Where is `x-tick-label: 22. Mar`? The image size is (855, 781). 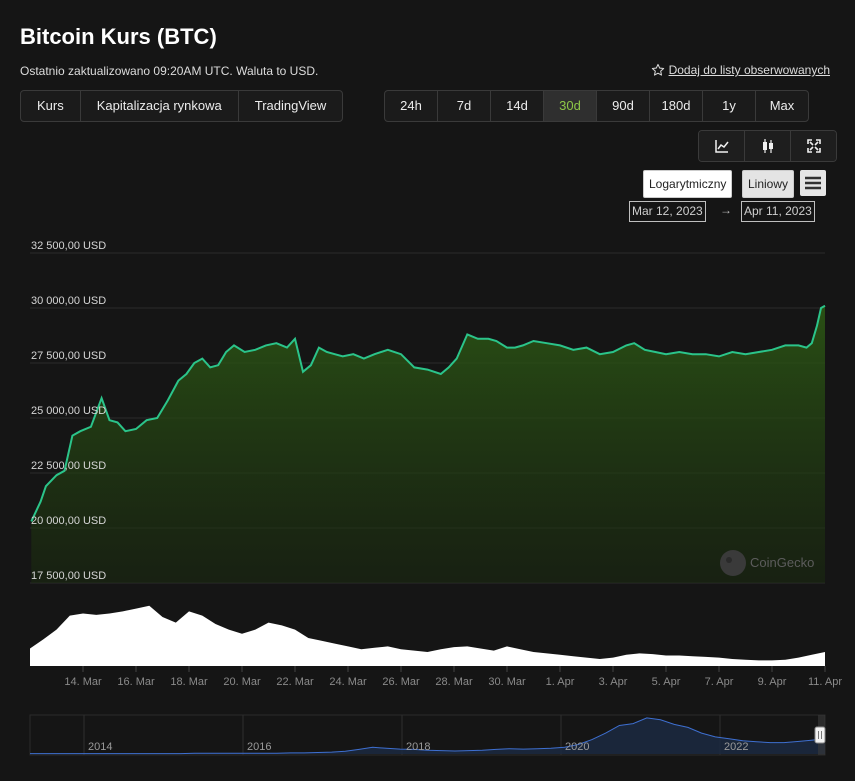
x-tick-label: 22. Mar is located at coordinates (295, 682).